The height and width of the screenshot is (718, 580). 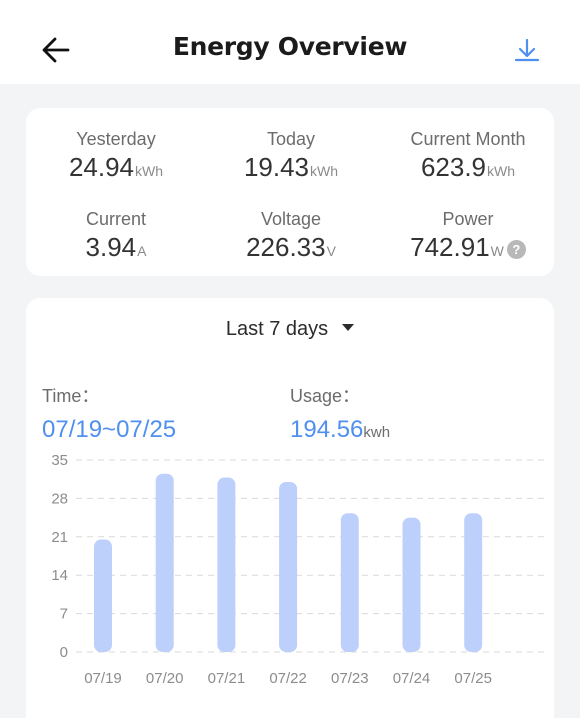 I want to click on usage-label: Usage：, so click(x=325, y=396).